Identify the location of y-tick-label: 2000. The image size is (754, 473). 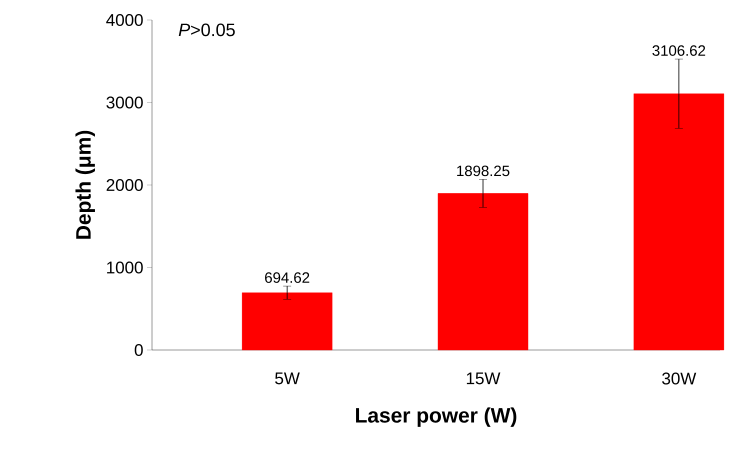
(124, 185).